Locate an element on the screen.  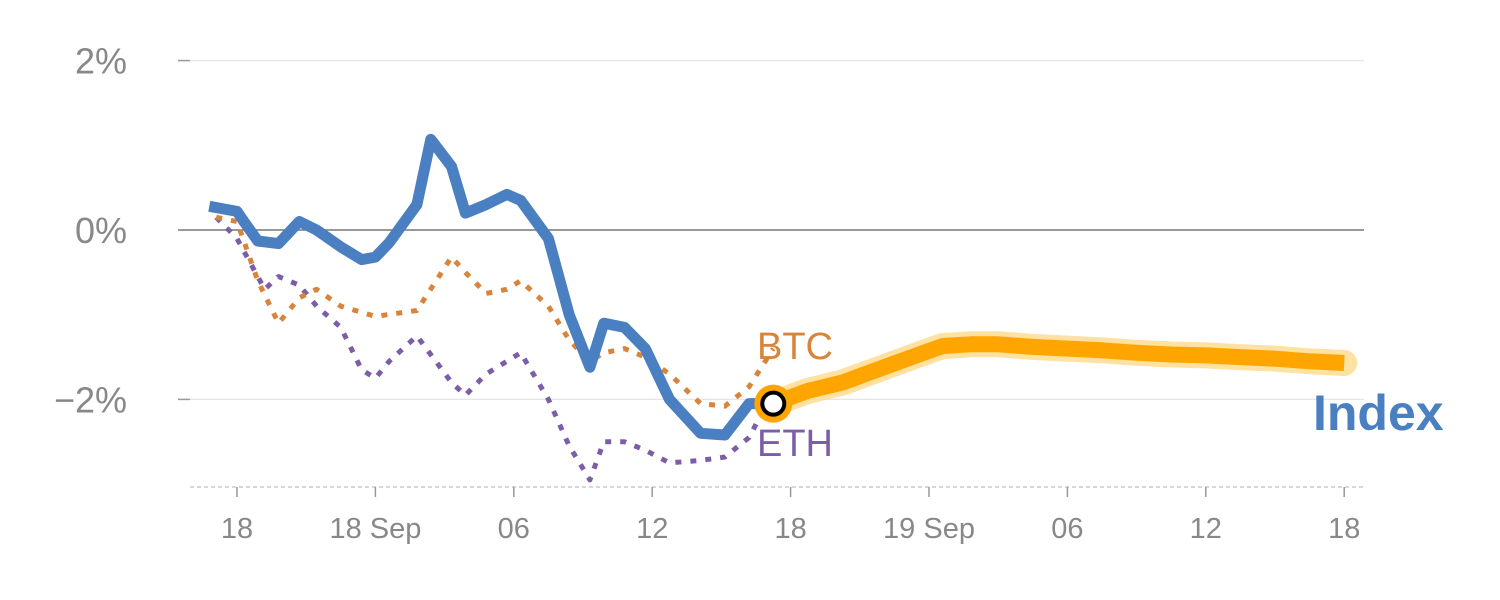
x-tick-label: 18 Sep is located at coordinates (375, 529).